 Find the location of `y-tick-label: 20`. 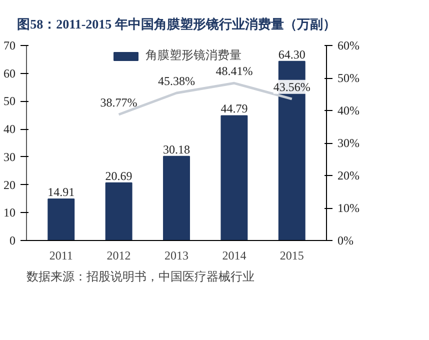

y-tick-label: 20 is located at coordinates (10, 185).